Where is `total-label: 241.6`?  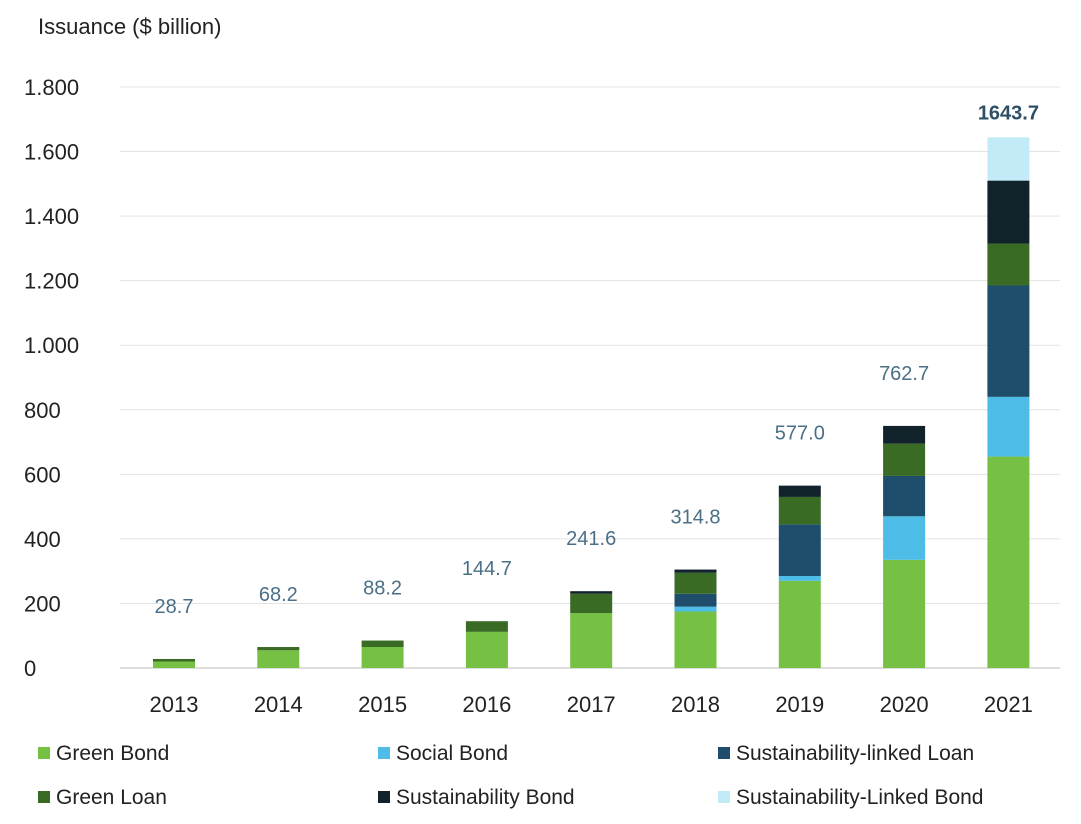
total-label: 241.6 is located at coordinates (591, 539).